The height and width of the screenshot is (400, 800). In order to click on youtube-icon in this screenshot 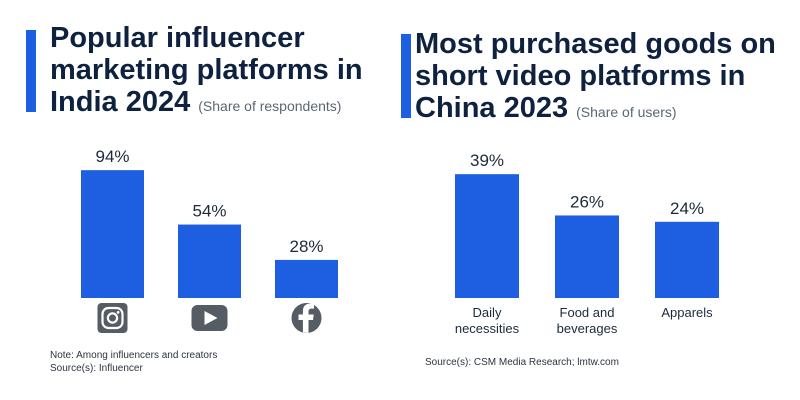, I will do `click(209, 318)`.